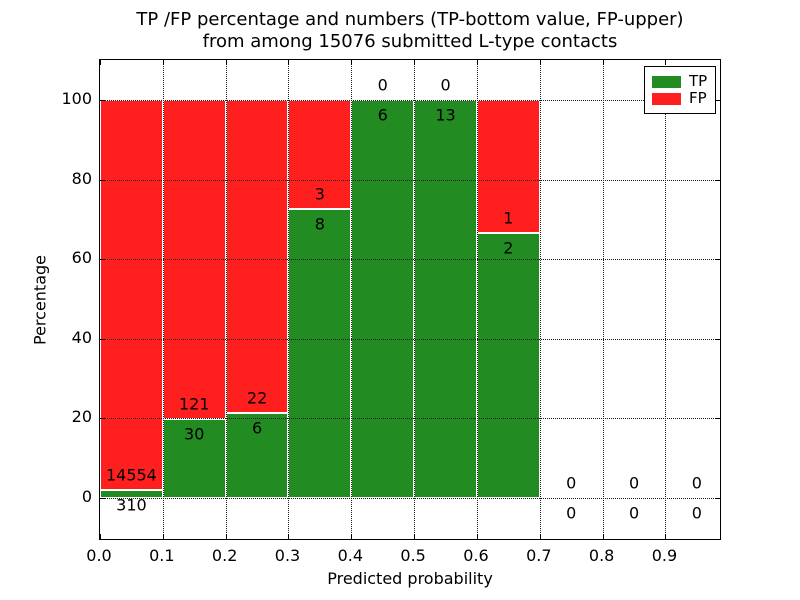 Image resolution: width=800 pixels, height=600 pixels. Describe the element at coordinates (539, 555) in the screenshot. I see `x-tick-label: 0.7` at that location.